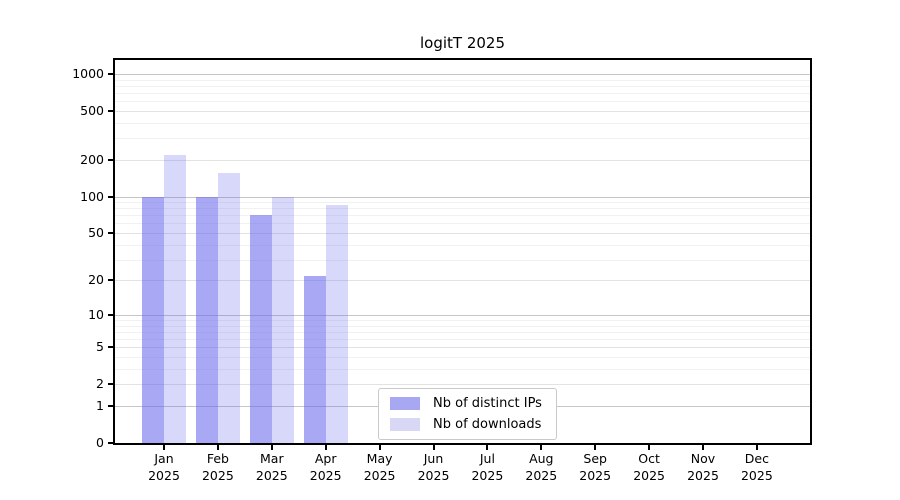 This screenshot has width=900, height=500. What do you see at coordinates (756, 467) in the screenshot?
I see `x-tick-label-dec: Dec 2025` at bounding box center [756, 467].